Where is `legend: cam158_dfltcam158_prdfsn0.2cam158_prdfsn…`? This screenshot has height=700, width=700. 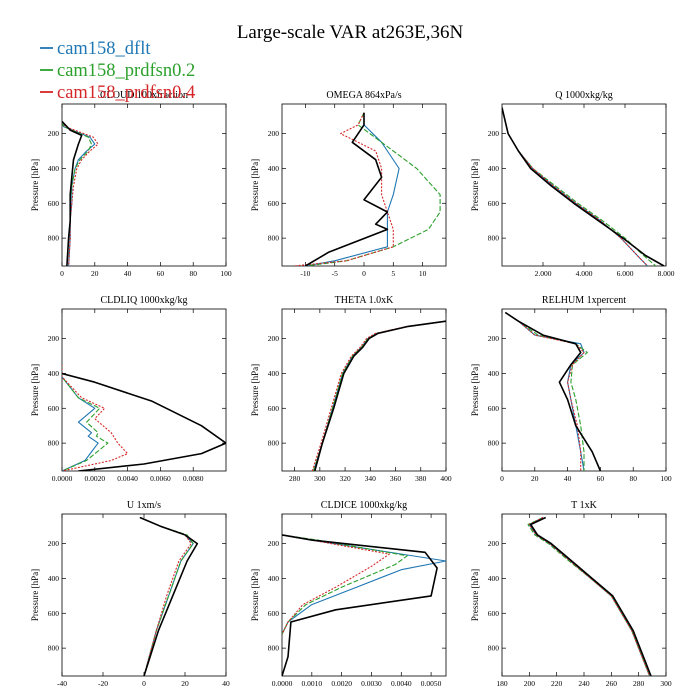 legend: cam158_dfltcam158_prdfsn0.2cam158_prdfsn… is located at coordinates (117, 71).